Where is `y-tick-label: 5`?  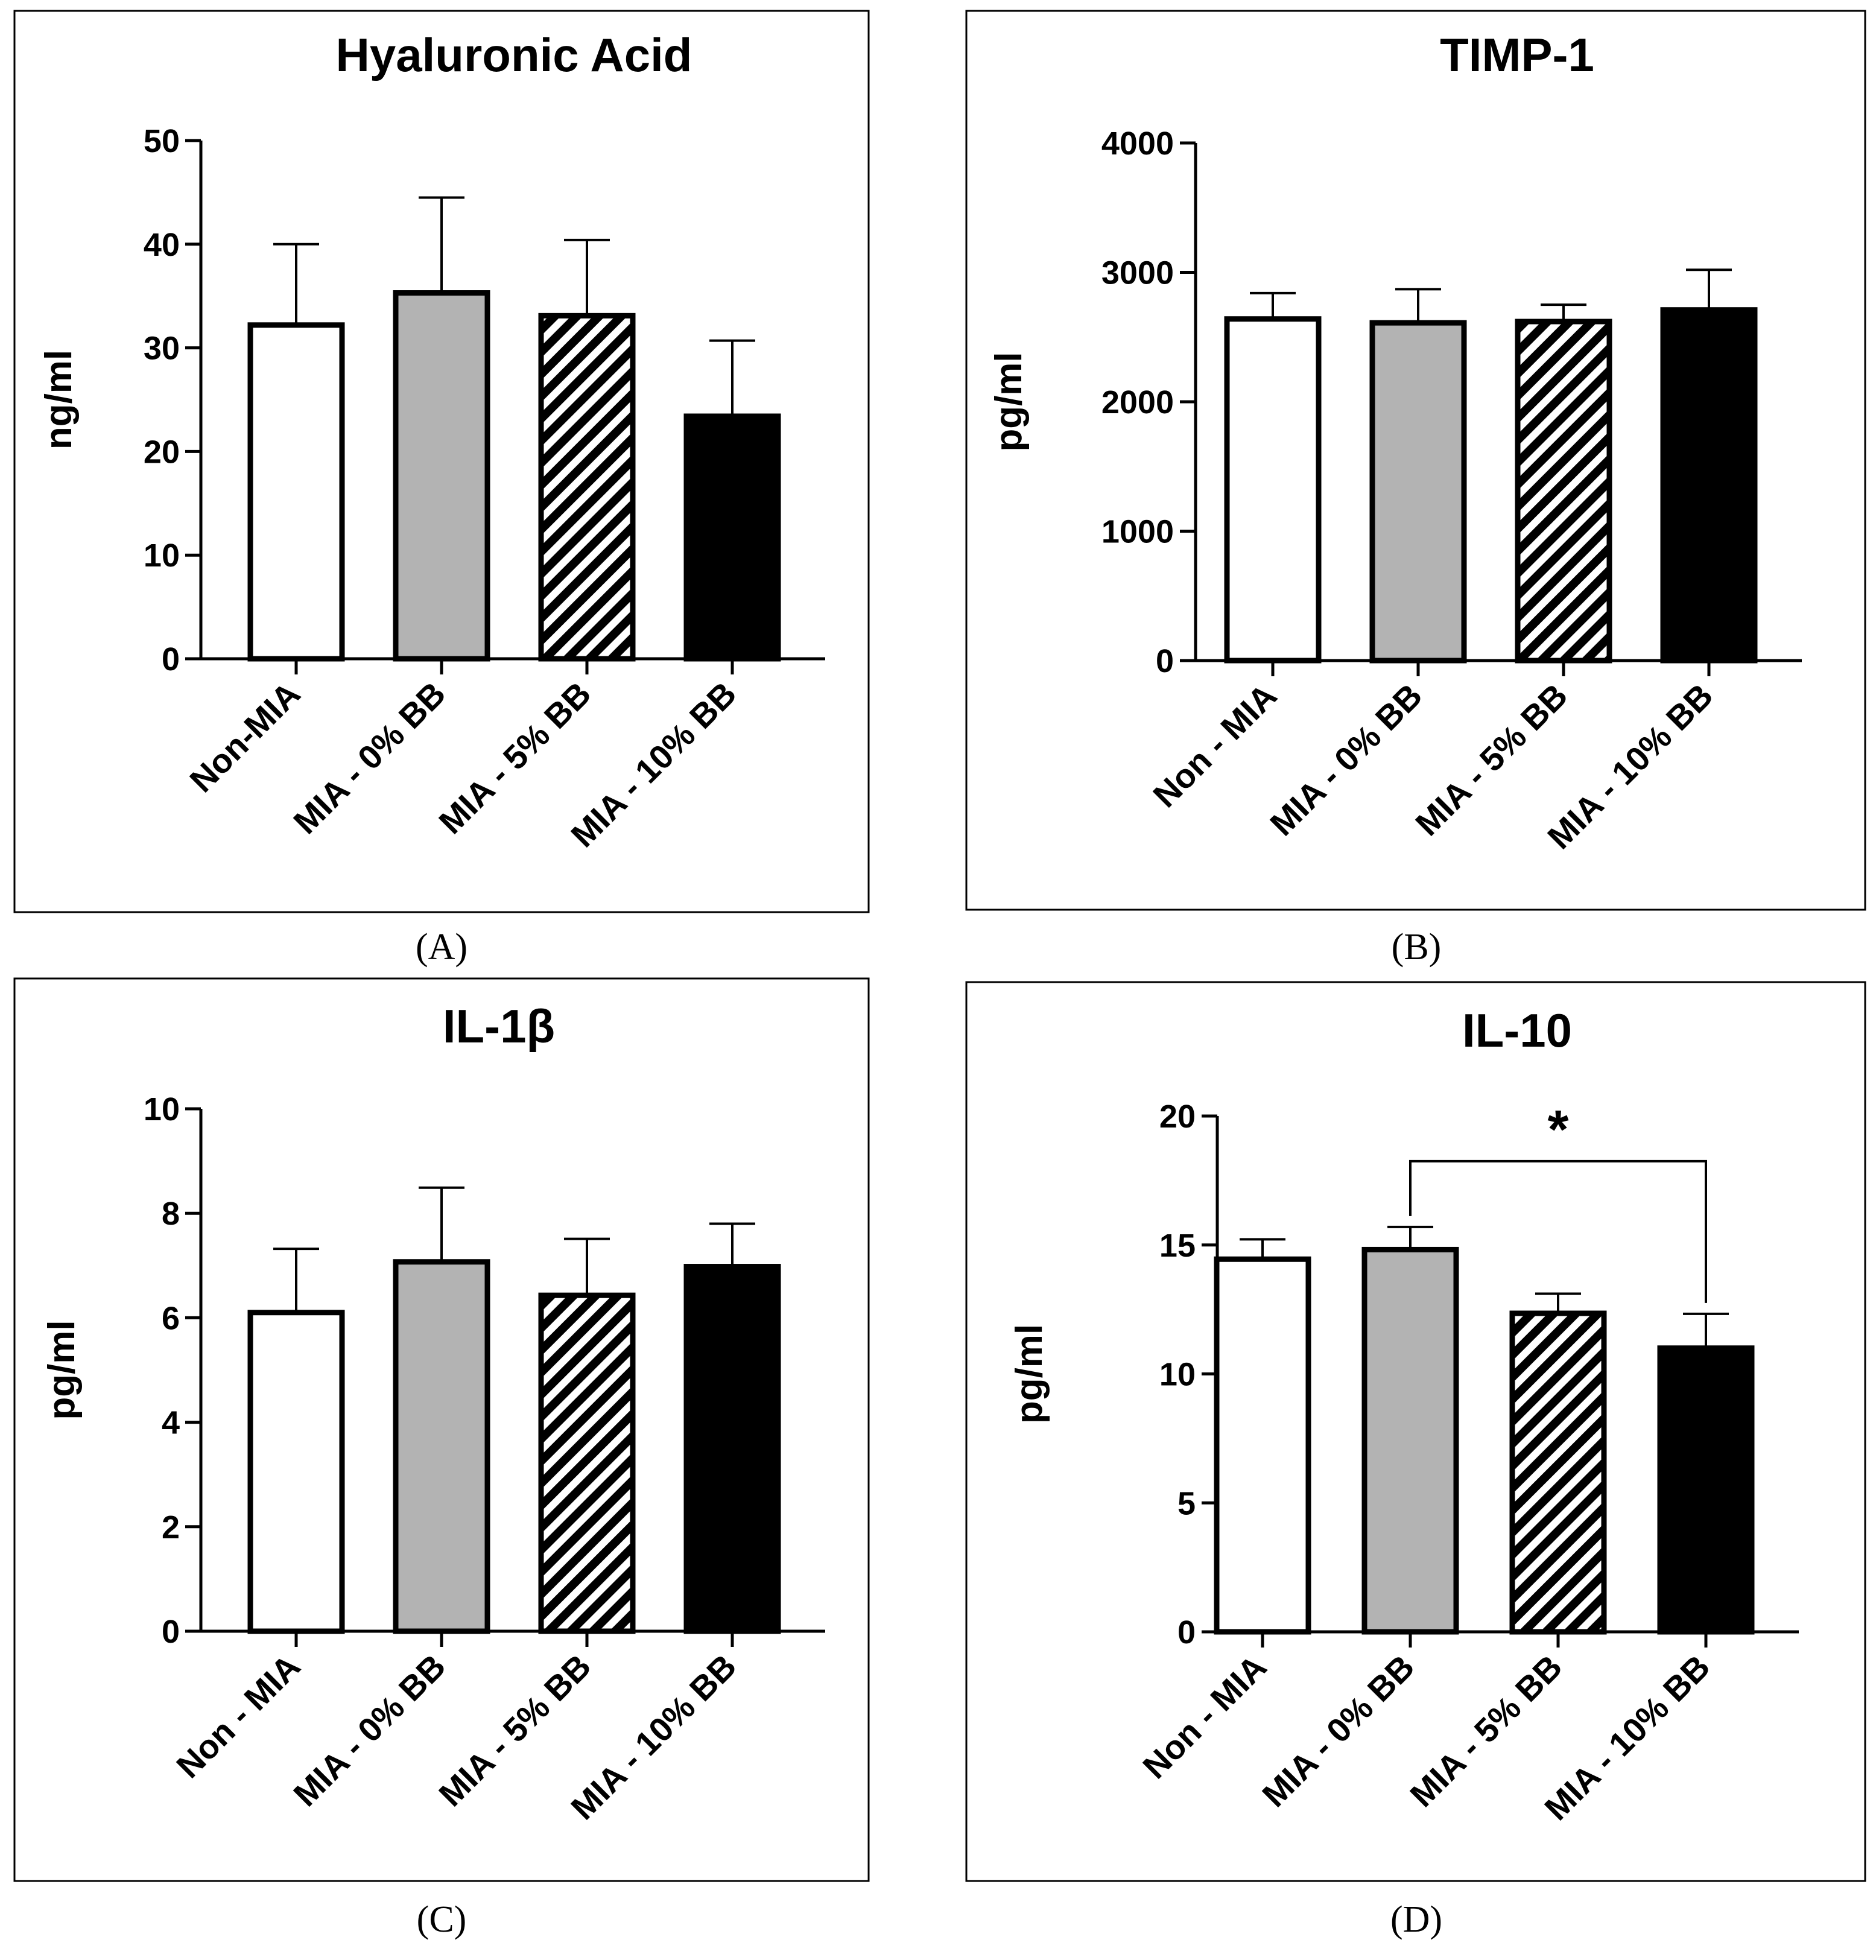
y-tick-label: 5 is located at coordinates (1186, 1503).